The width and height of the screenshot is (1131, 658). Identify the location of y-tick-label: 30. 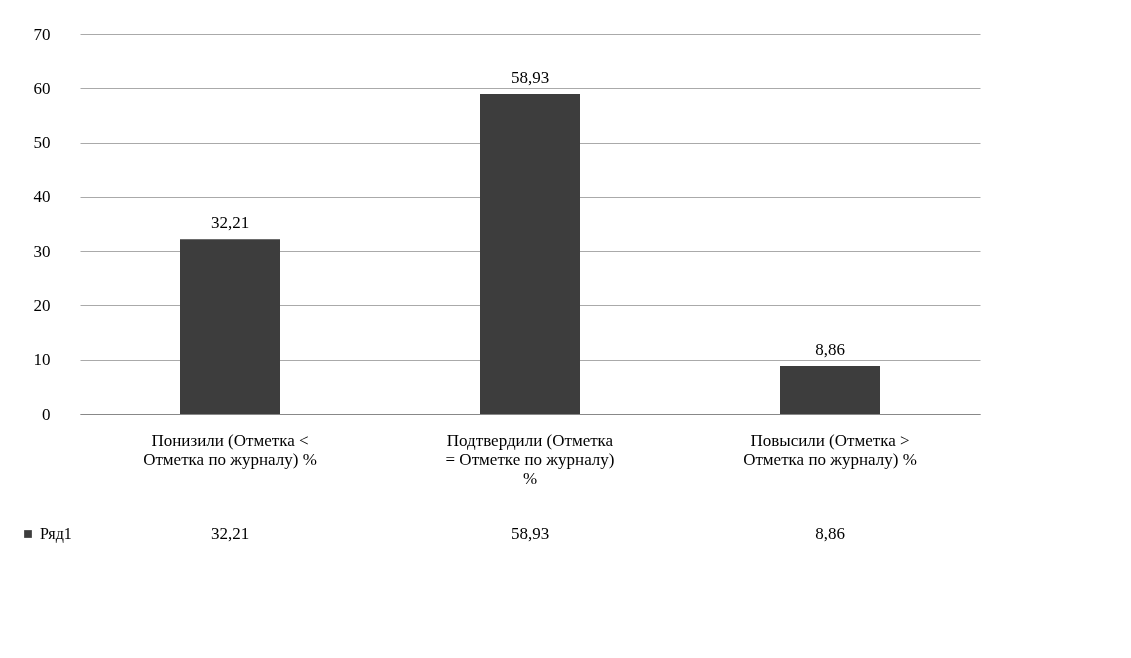
(42, 251).